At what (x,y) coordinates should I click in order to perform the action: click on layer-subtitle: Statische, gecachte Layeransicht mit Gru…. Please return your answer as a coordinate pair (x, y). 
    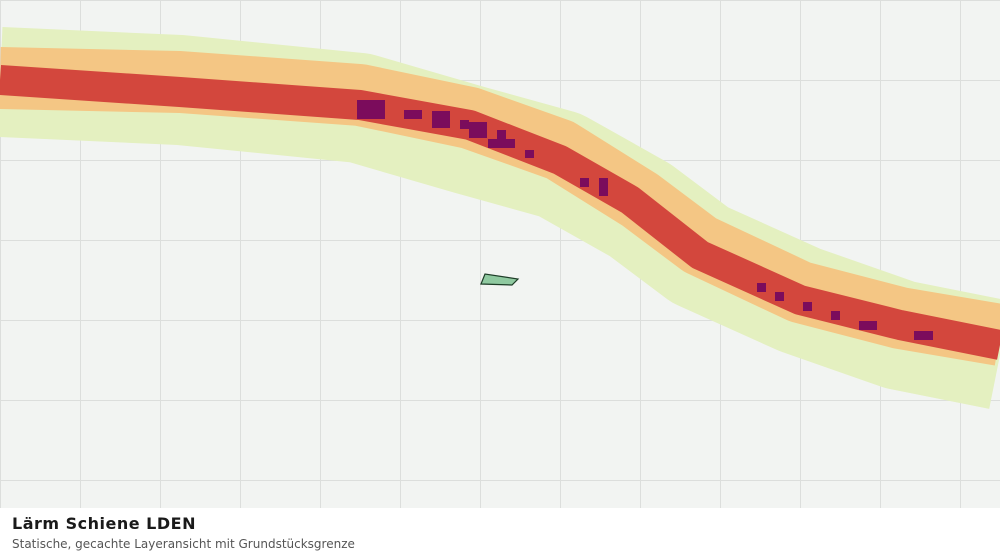
    Looking at the image, I should click on (183, 544).